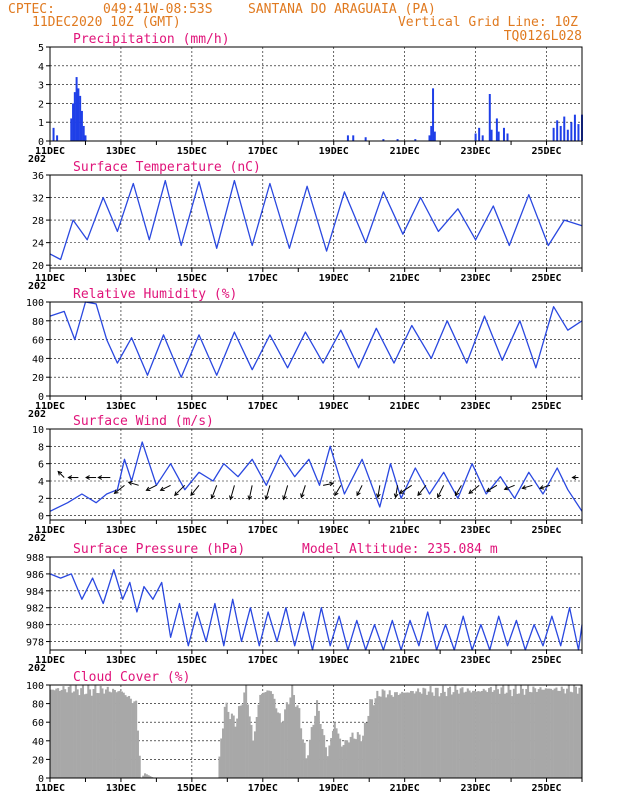  I want to click on y-tick-label: 0, so click(41, 142).